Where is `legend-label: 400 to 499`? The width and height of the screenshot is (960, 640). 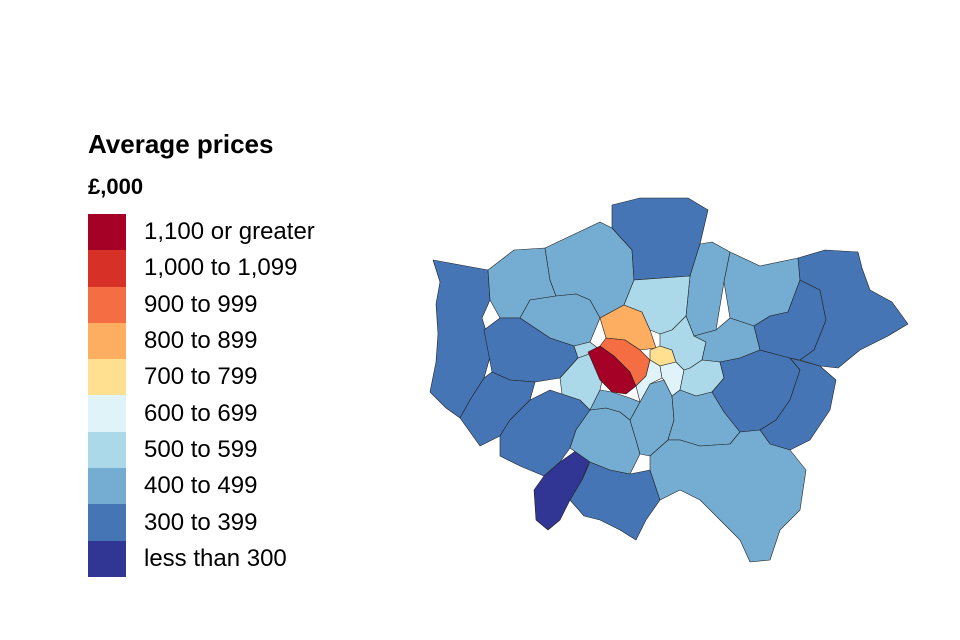
legend-label: 400 to 499 is located at coordinates (201, 486).